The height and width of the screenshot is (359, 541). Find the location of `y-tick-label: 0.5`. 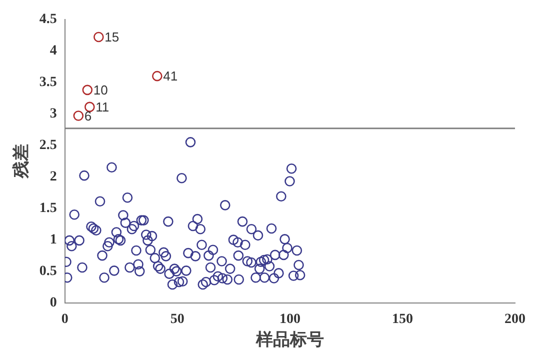

y-tick-label: 0.5 is located at coordinates (48, 271).